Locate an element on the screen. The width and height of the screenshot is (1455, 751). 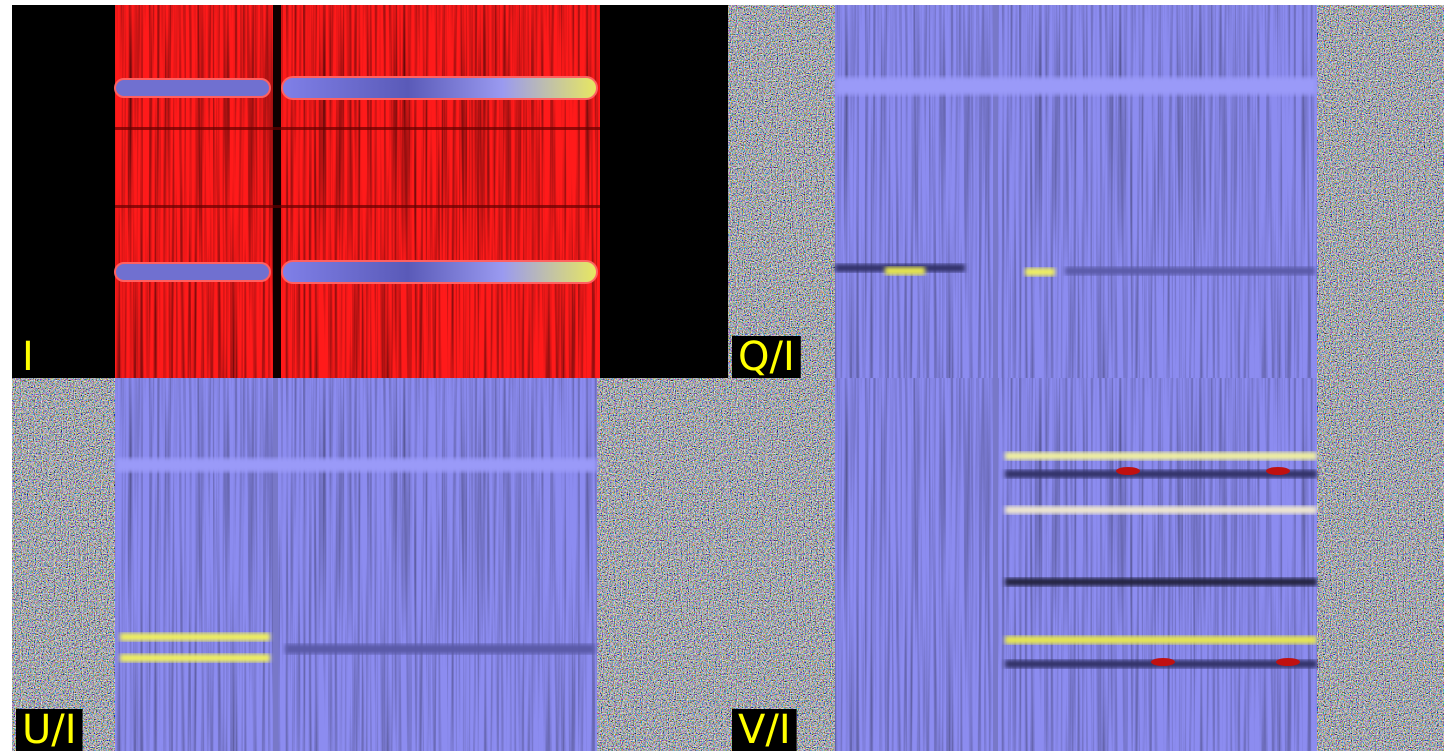
panel-label: Q/I is located at coordinates (766, 357).